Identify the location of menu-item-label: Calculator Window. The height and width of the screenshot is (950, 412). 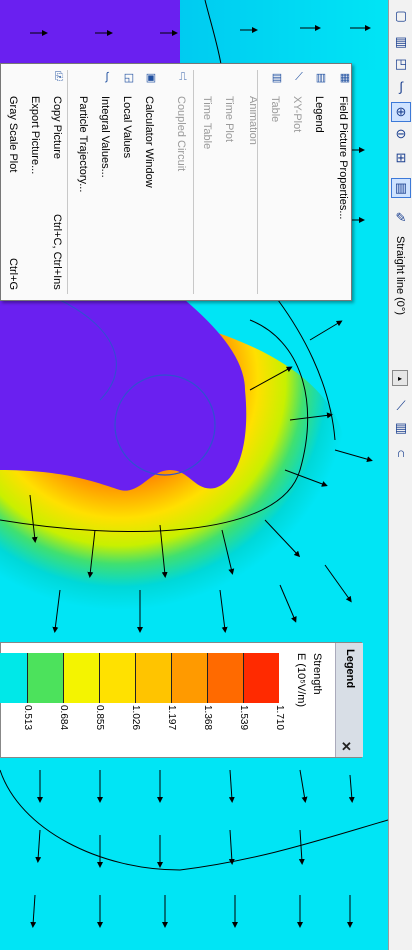
(149, 142).